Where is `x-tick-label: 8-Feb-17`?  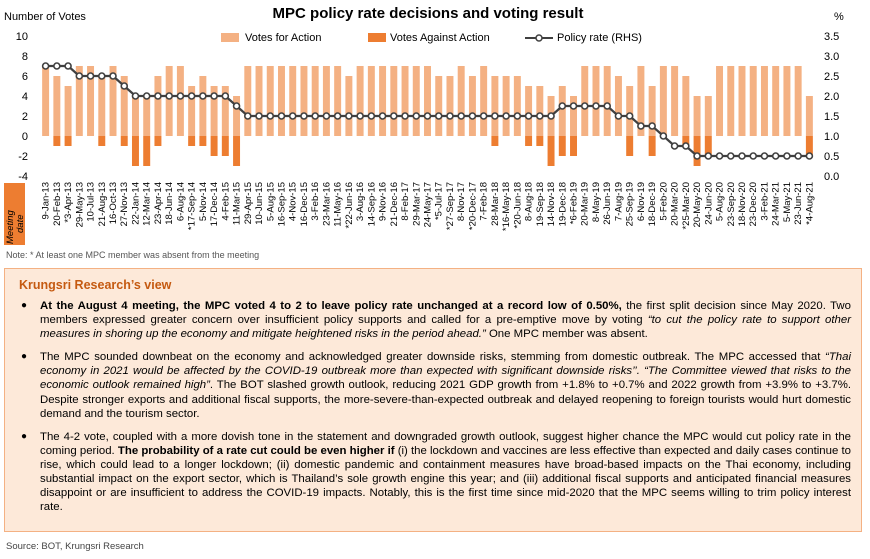 x-tick-label: 8-Feb-17 is located at coordinates (405, 201).